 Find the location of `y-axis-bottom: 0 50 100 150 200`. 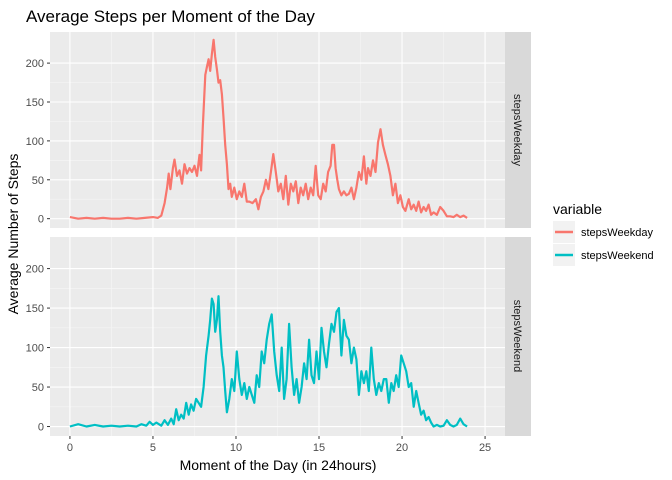

y-axis-bottom: 0 50 100 150 200 is located at coordinates (38, 349).